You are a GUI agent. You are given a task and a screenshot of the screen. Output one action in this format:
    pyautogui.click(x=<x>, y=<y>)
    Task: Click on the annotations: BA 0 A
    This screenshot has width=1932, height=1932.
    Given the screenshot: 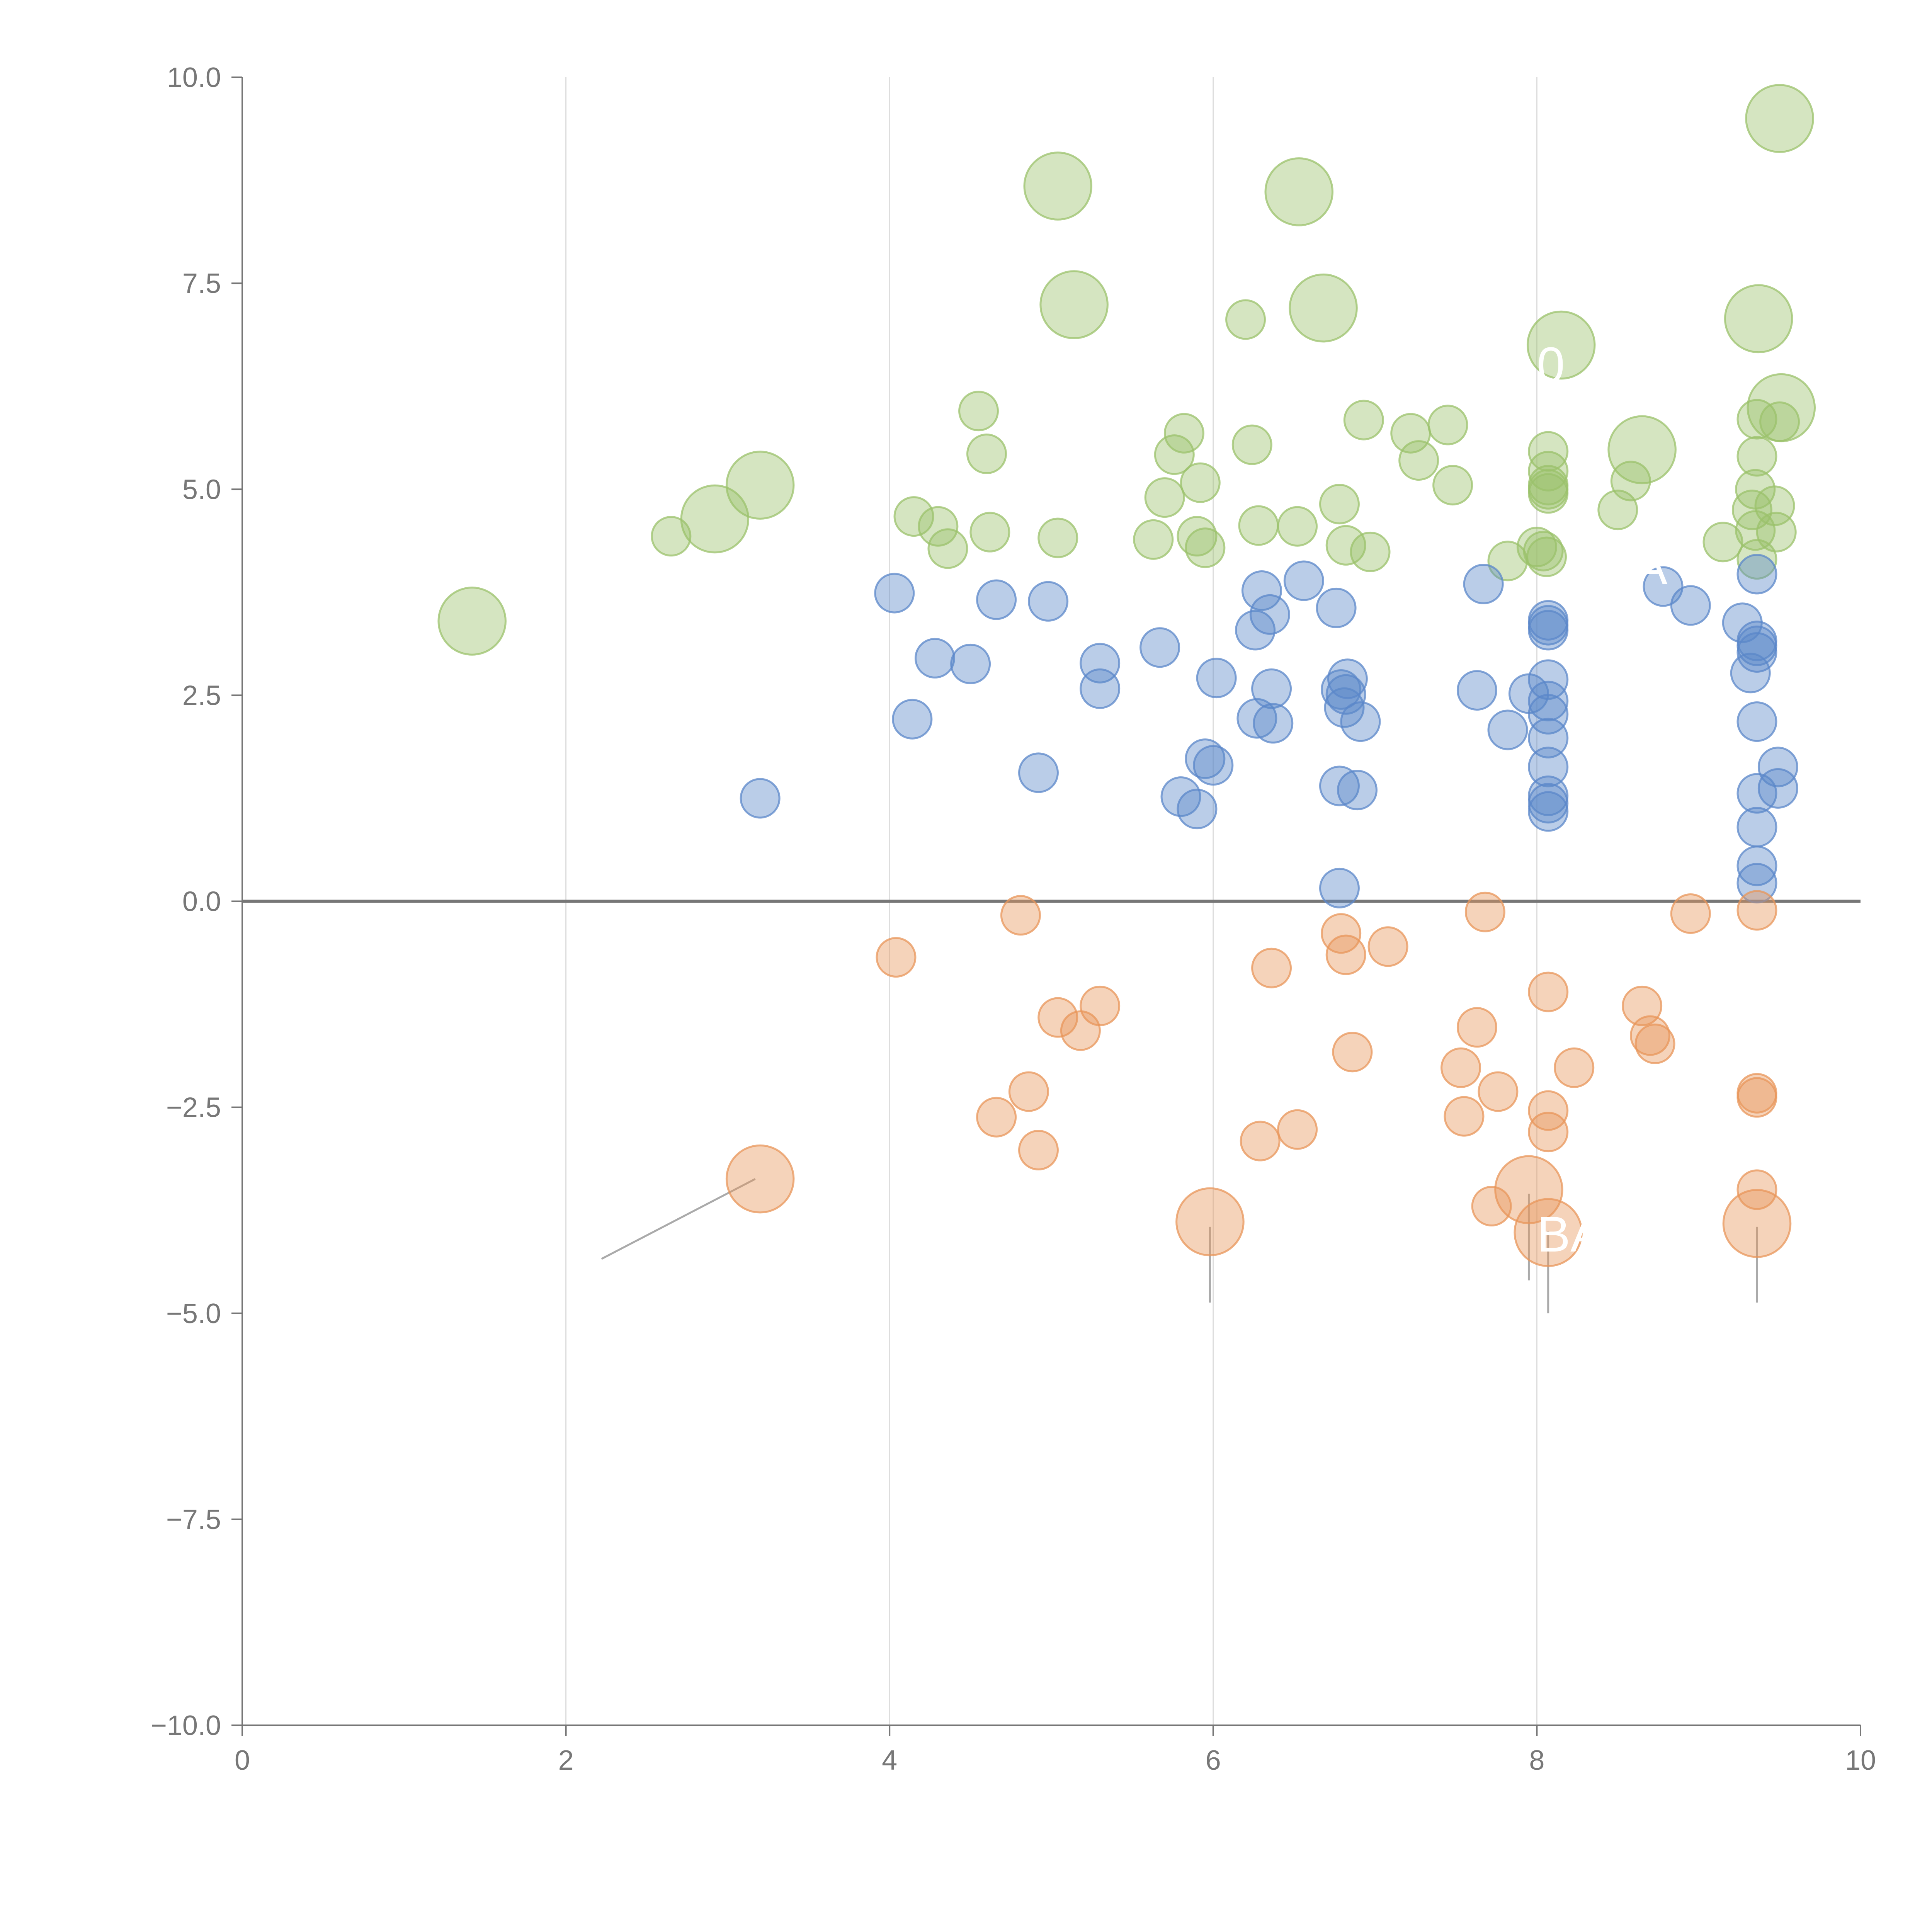 What is the action you would take?
    pyautogui.click(x=1602, y=800)
    